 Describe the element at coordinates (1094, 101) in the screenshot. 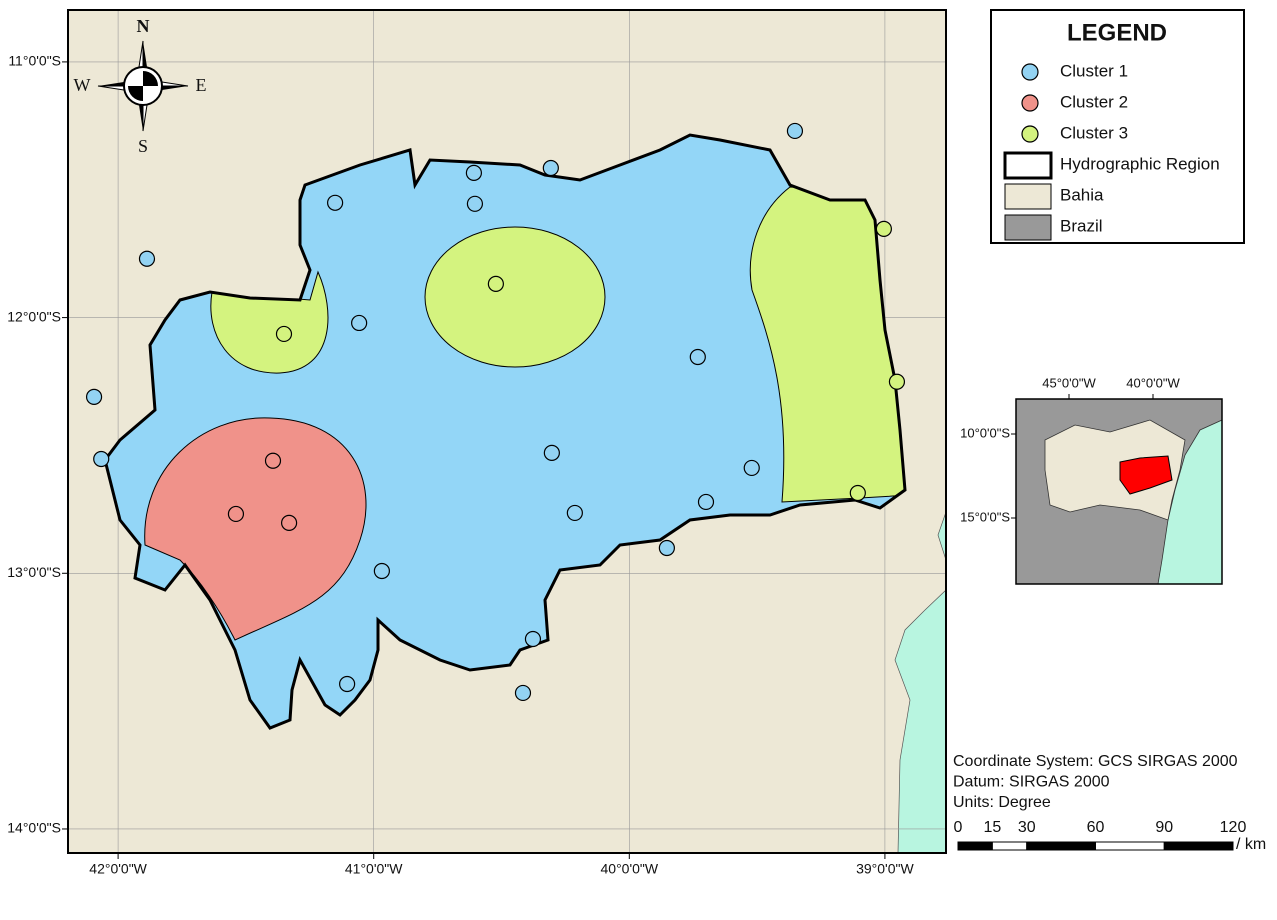

I see `legend-label: Cluster 2` at that location.